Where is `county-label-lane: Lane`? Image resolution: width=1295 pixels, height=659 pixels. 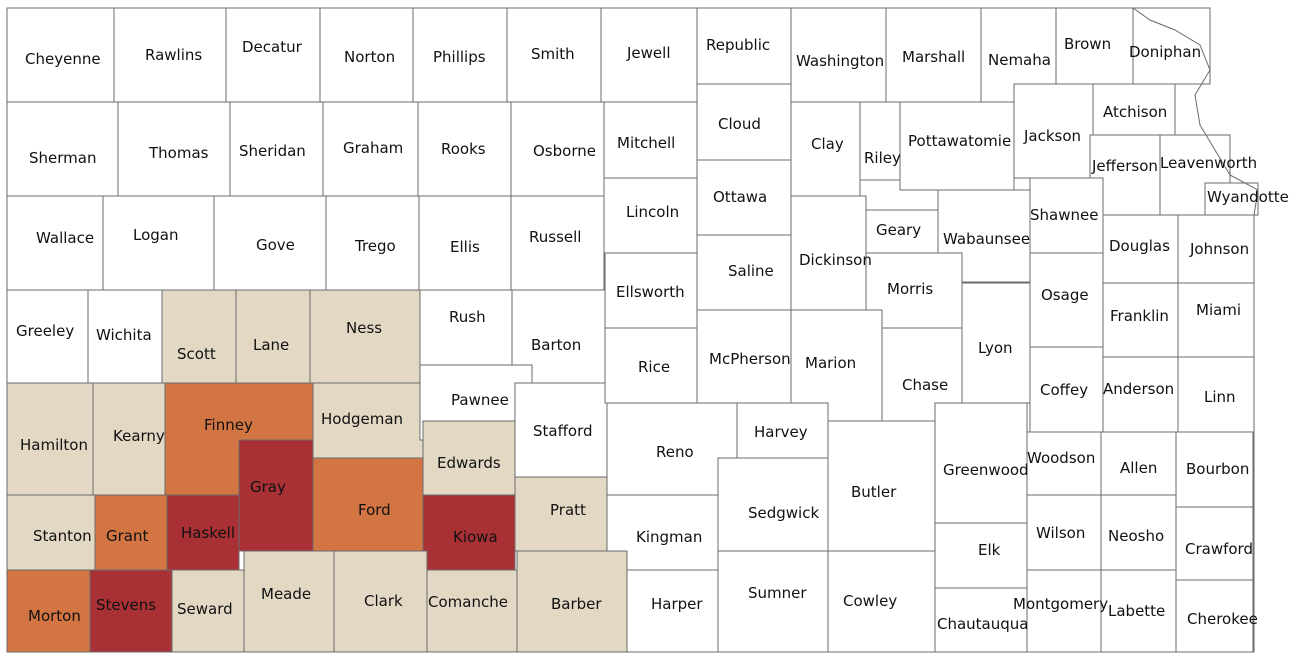 county-label-lane: Lane is located at coordinates (271, 345).